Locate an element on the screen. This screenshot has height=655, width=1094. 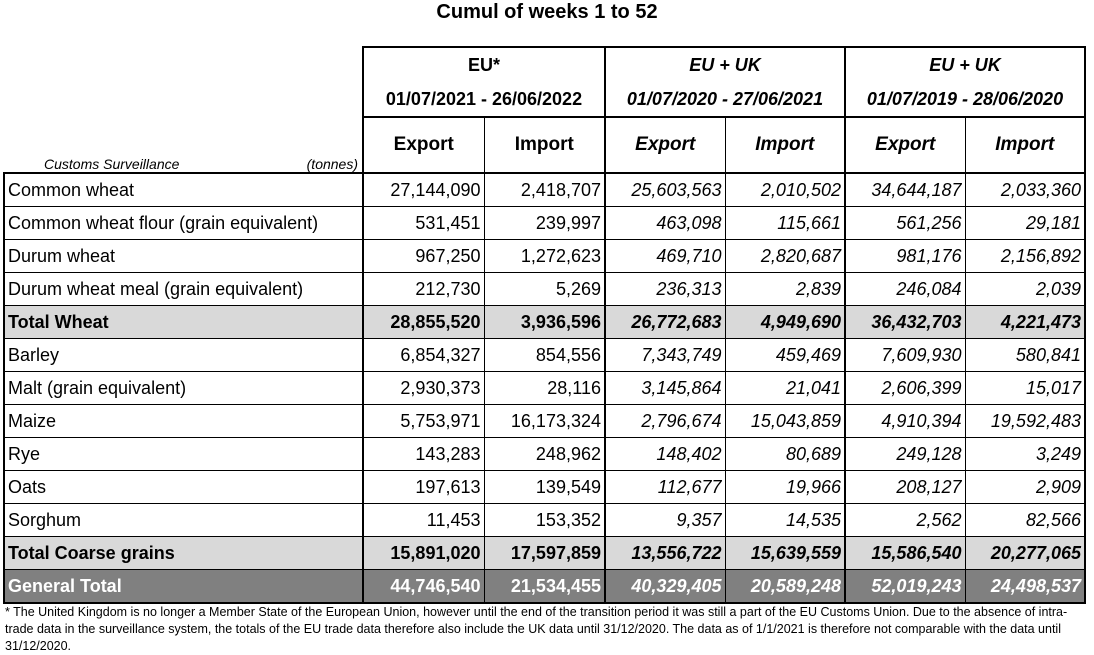
period-eu: 01/07/2021 - 26/06/2022 is located at coordinates (484, 99).